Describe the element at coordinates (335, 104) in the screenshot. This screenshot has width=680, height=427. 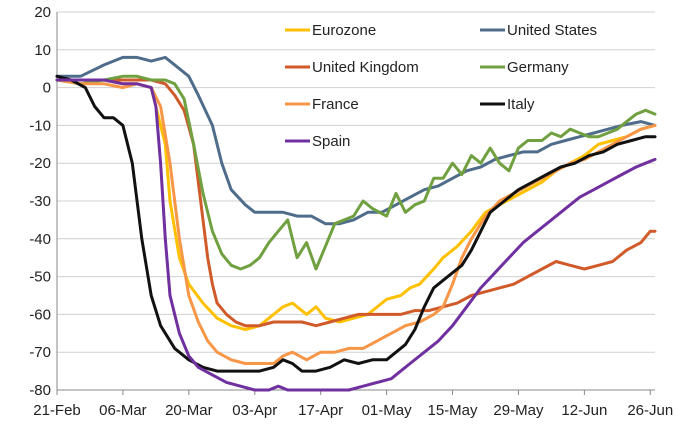
I see `legend-label-france: France` at that location.